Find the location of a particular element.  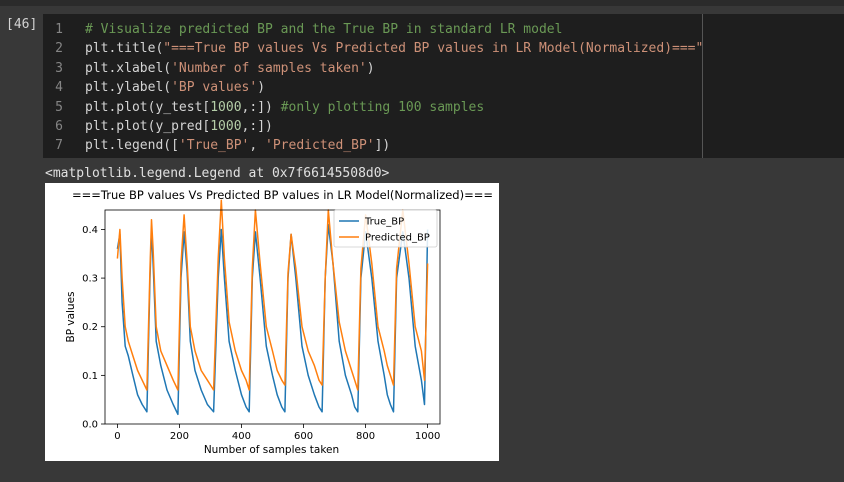

y-tick-label: 0.0 is located at coordinates (90, 425).